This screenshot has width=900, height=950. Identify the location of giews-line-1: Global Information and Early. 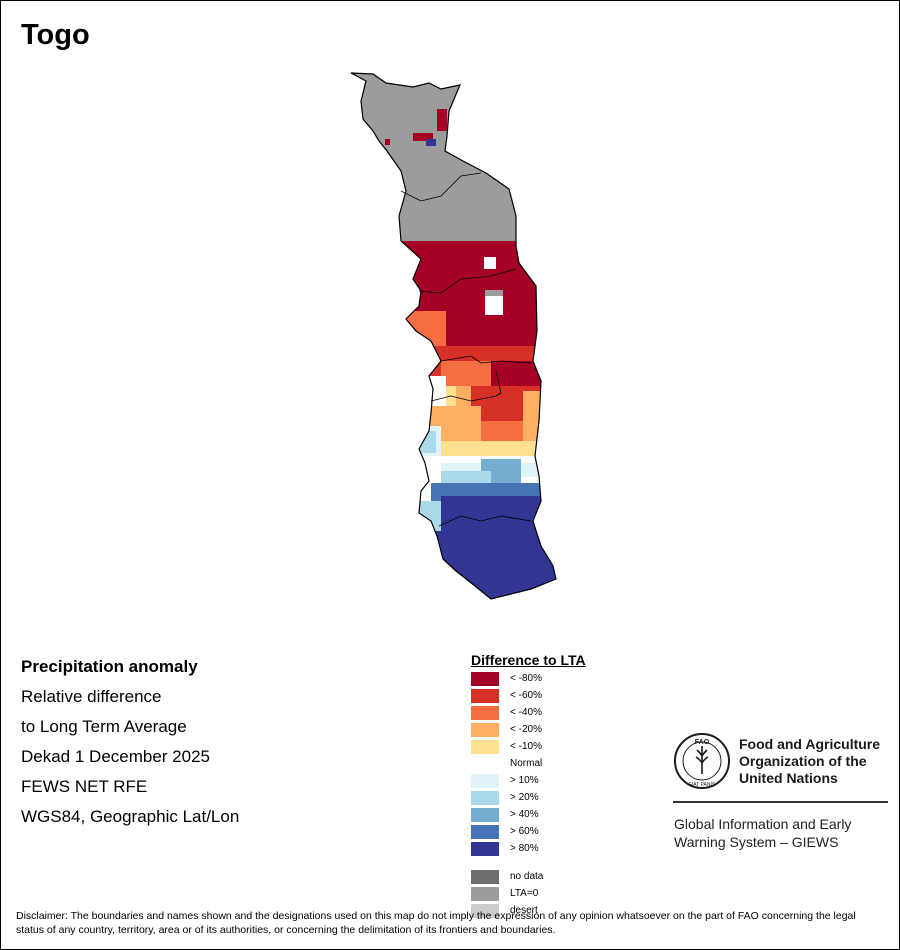
(763, 824).